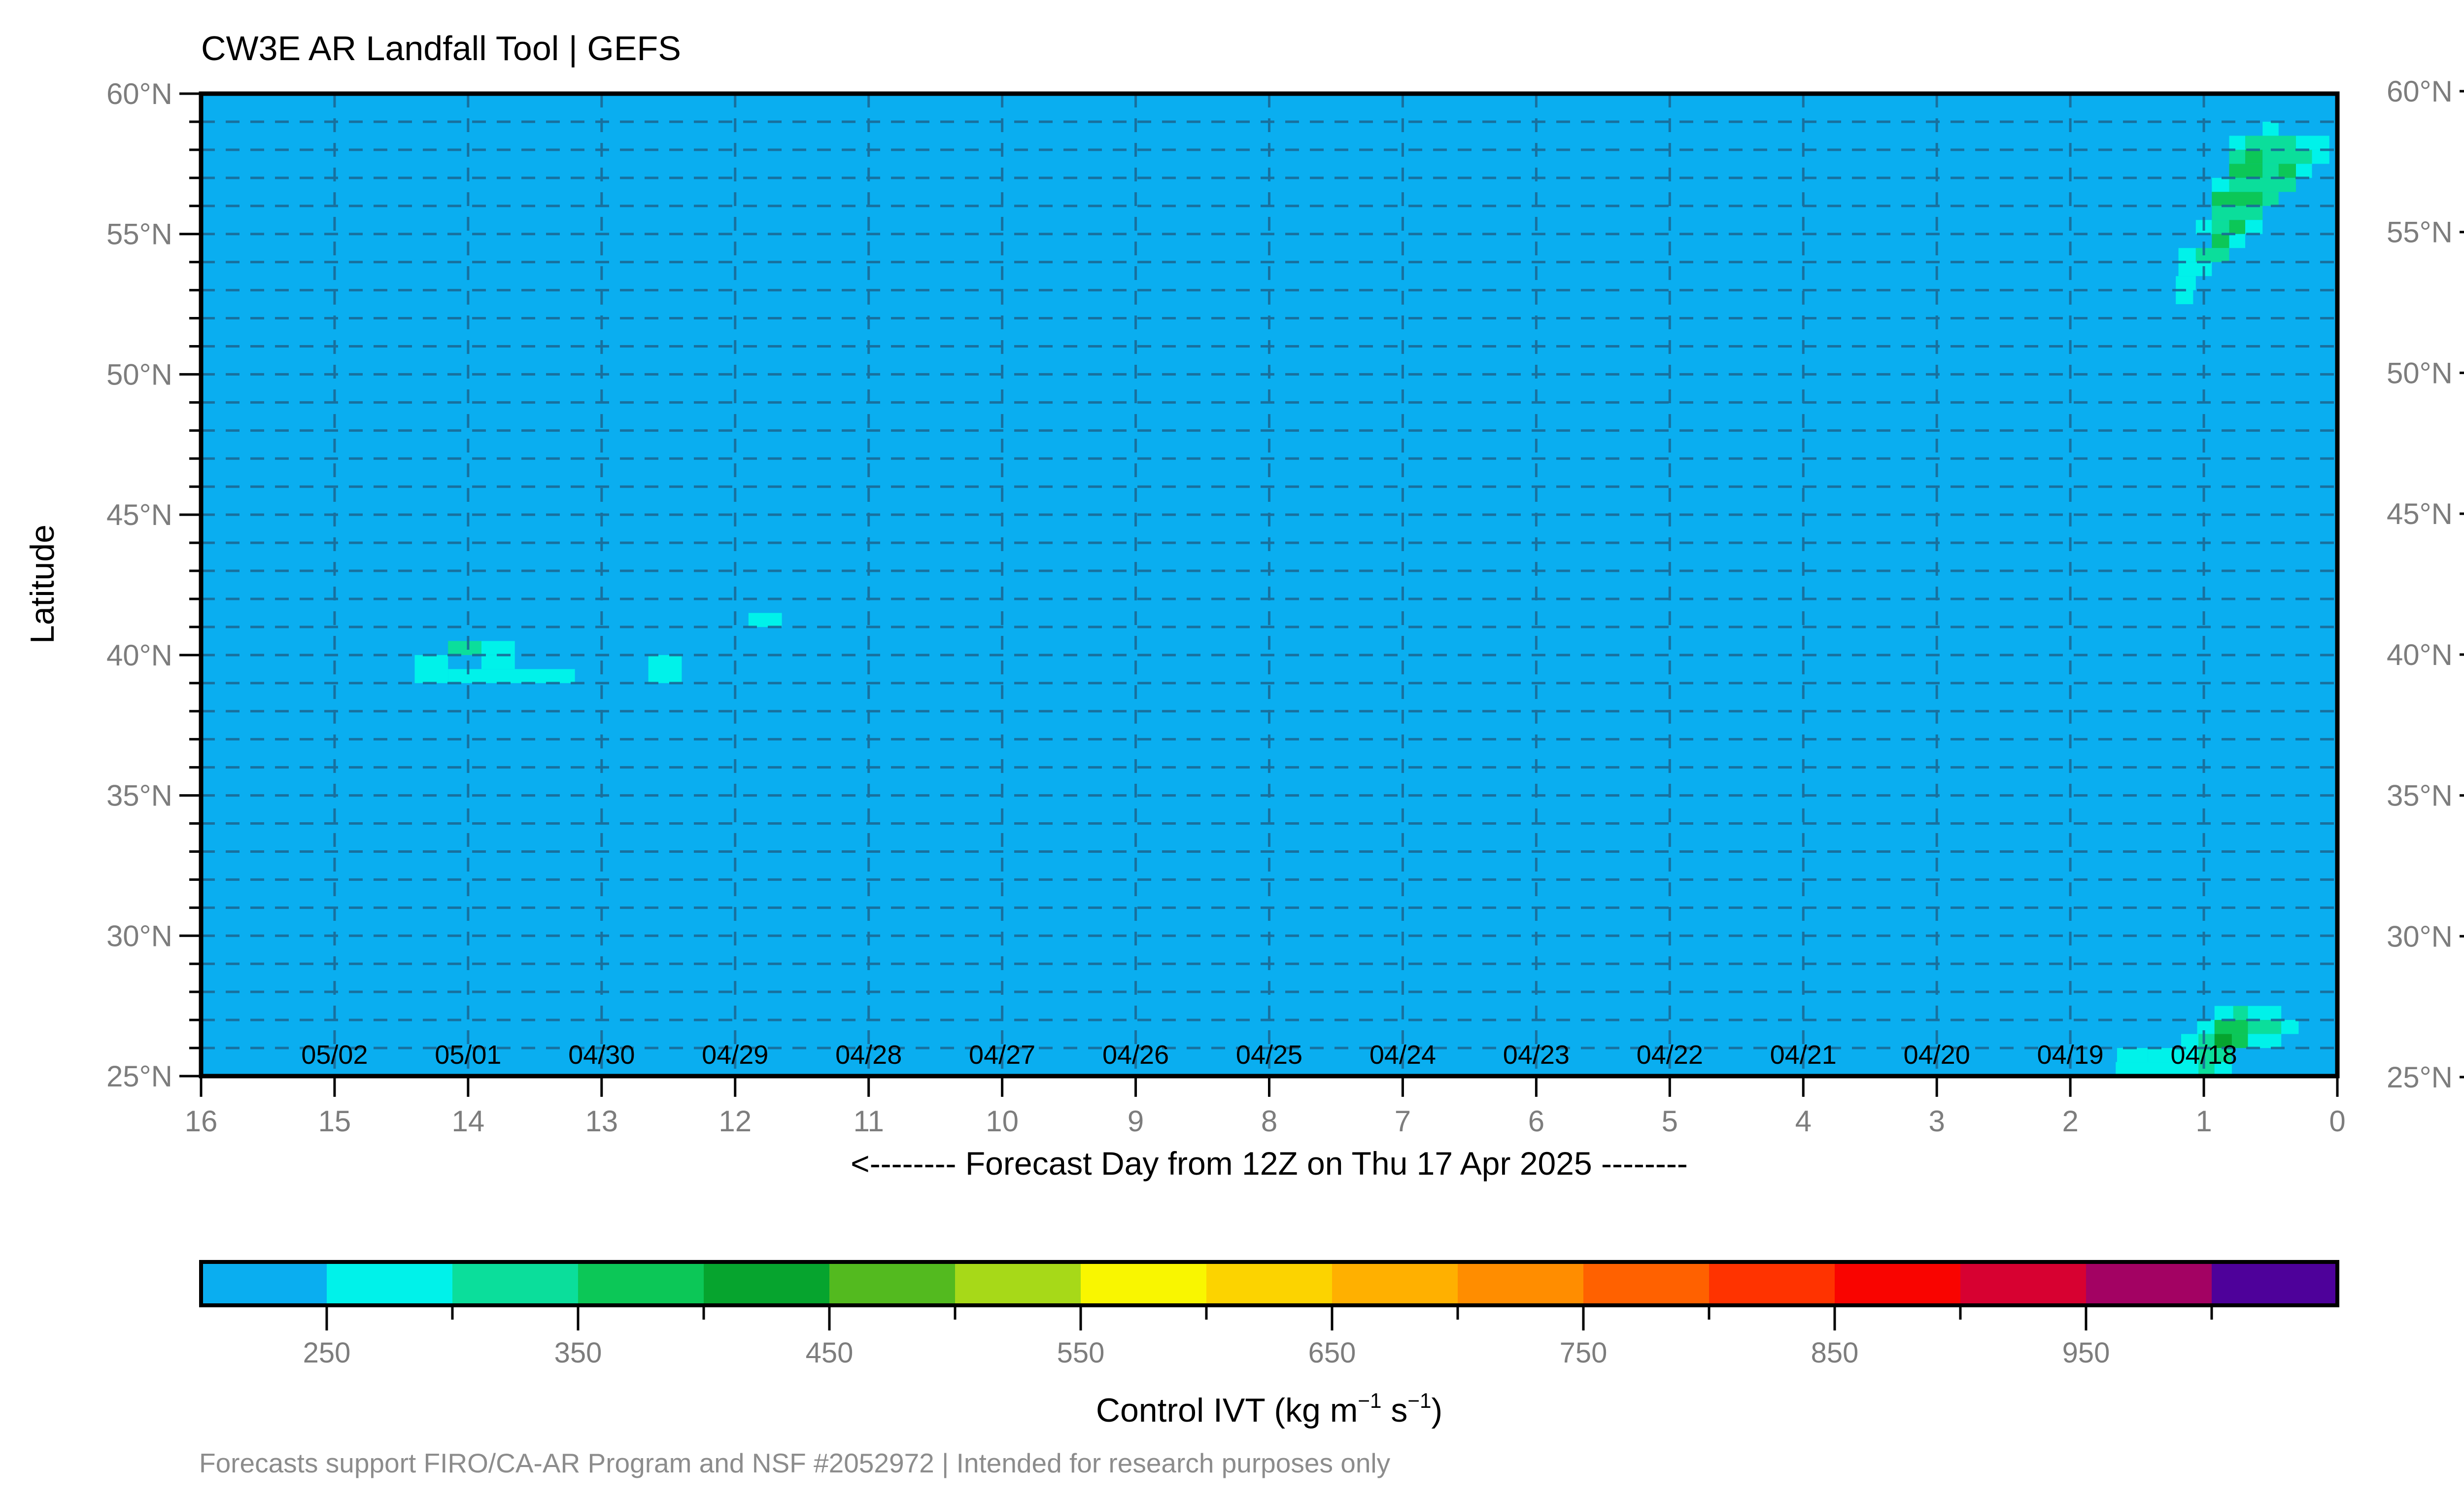 The height and width of the screenshot is (1502, 2464). What do you see at coordinates (830, 1353) in the screenshot?
I see `colorbar-tick-label: 450` at bounding box center [830, 1353].